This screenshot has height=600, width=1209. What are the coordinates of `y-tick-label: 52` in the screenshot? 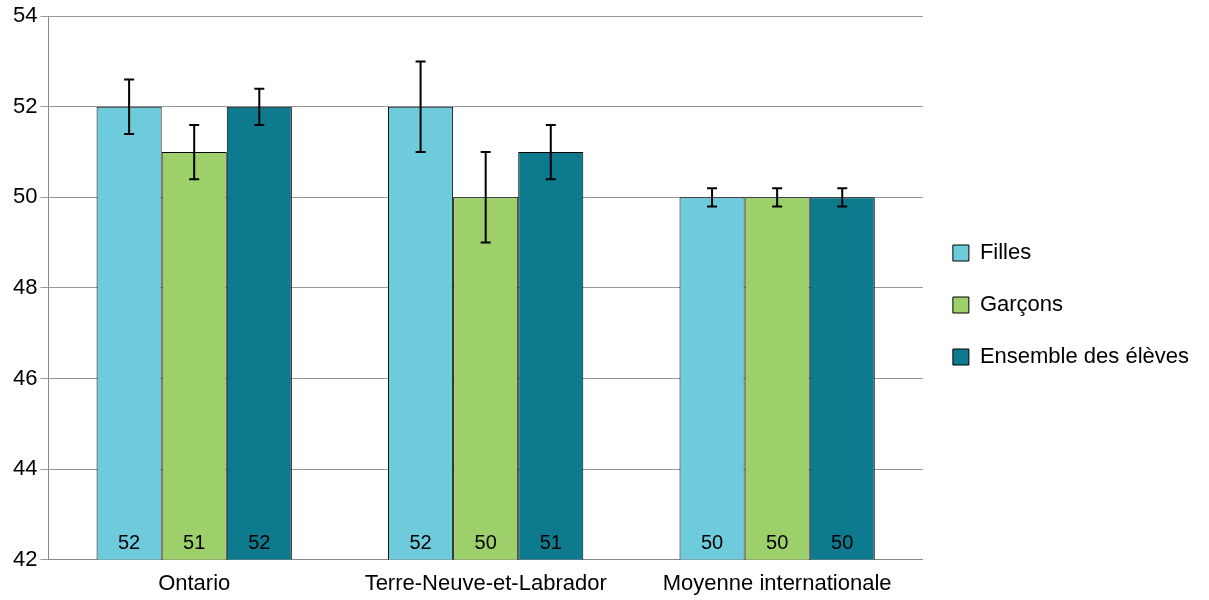 It's located at (25, 105).